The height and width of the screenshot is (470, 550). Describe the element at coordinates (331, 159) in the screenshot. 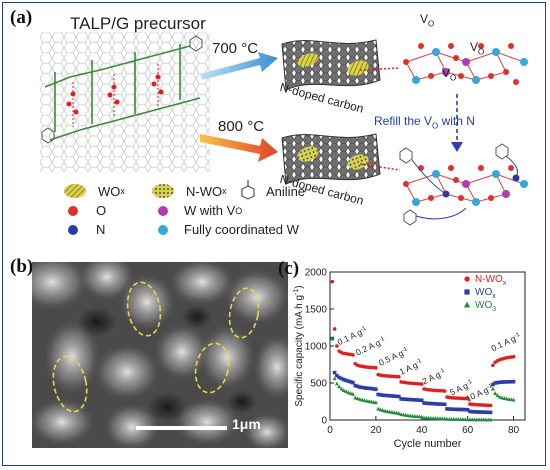

I see `carbon-sheet-bottom` at that location.